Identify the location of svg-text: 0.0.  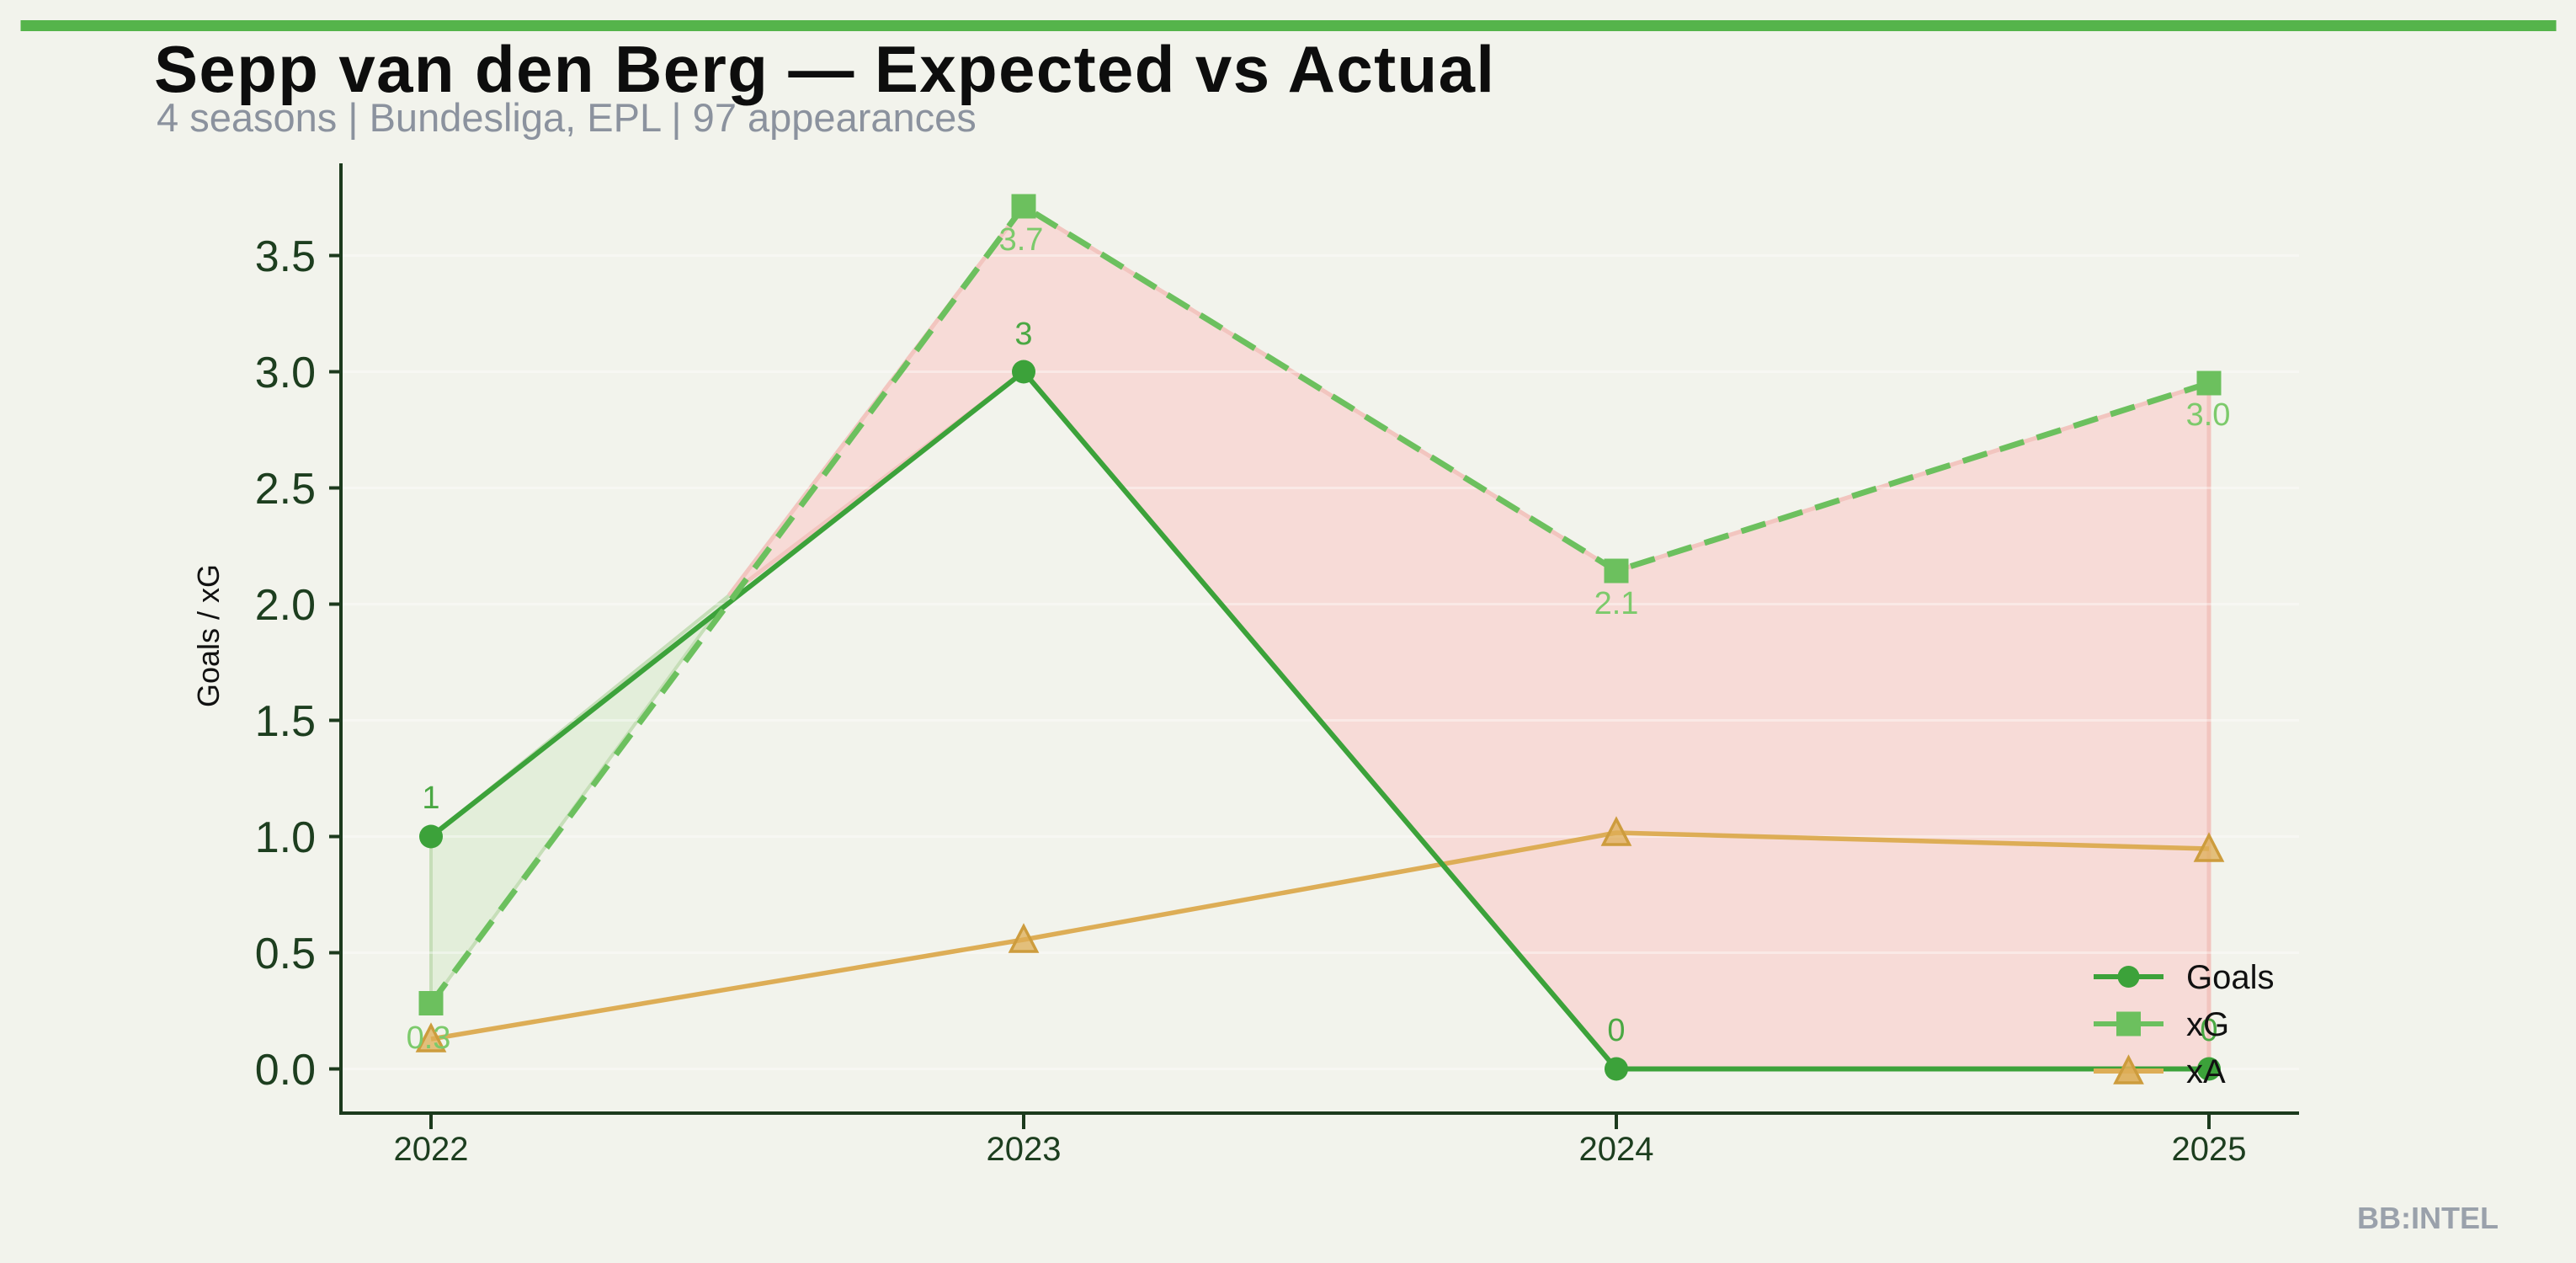
(286, 1070).